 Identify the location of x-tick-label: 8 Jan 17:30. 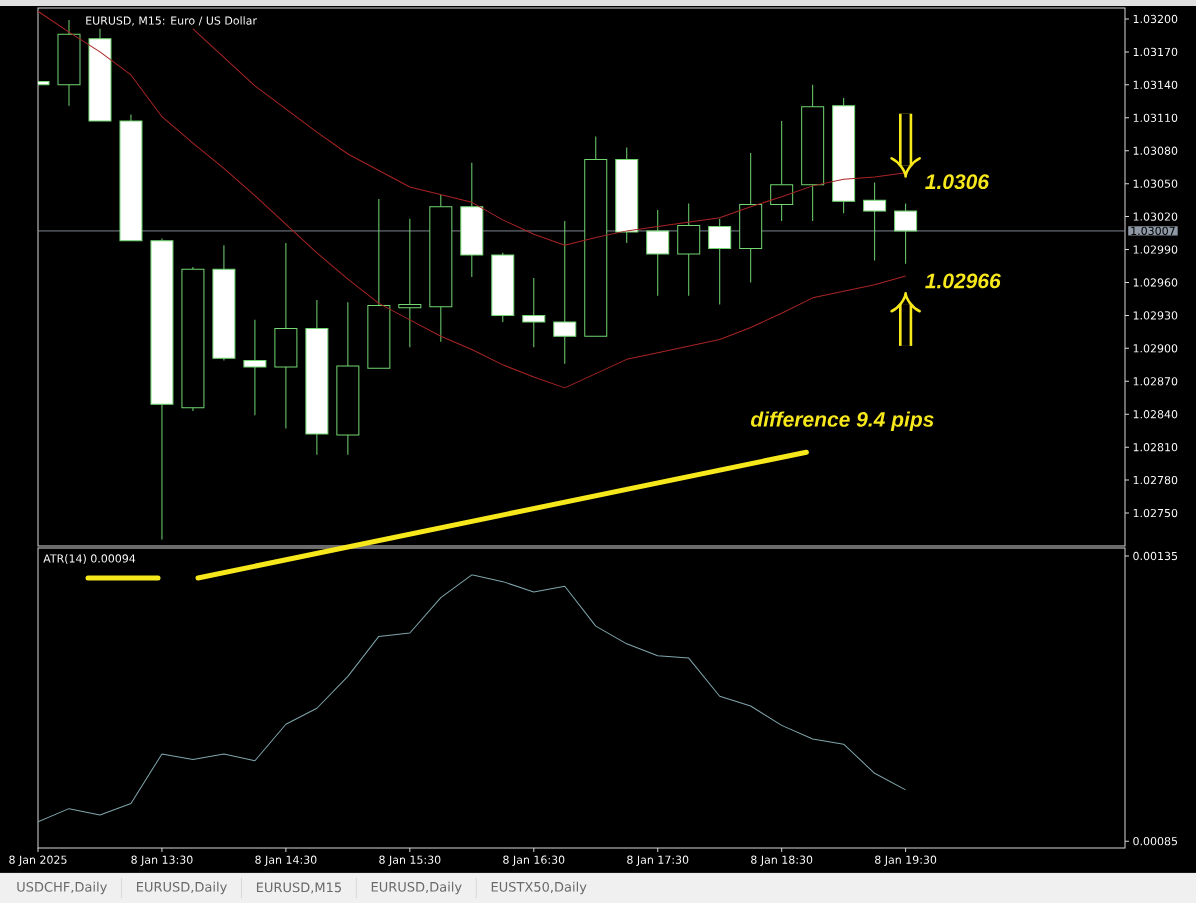
(658, 860).